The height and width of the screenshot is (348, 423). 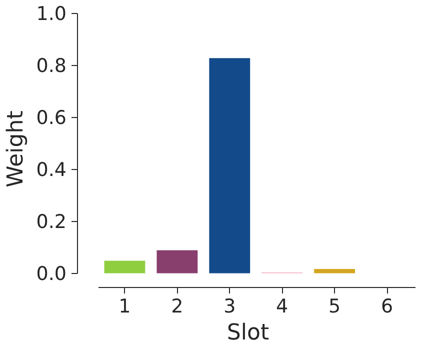 I want to click on y-tick-label: 0.0, so click(x=51, y=274).